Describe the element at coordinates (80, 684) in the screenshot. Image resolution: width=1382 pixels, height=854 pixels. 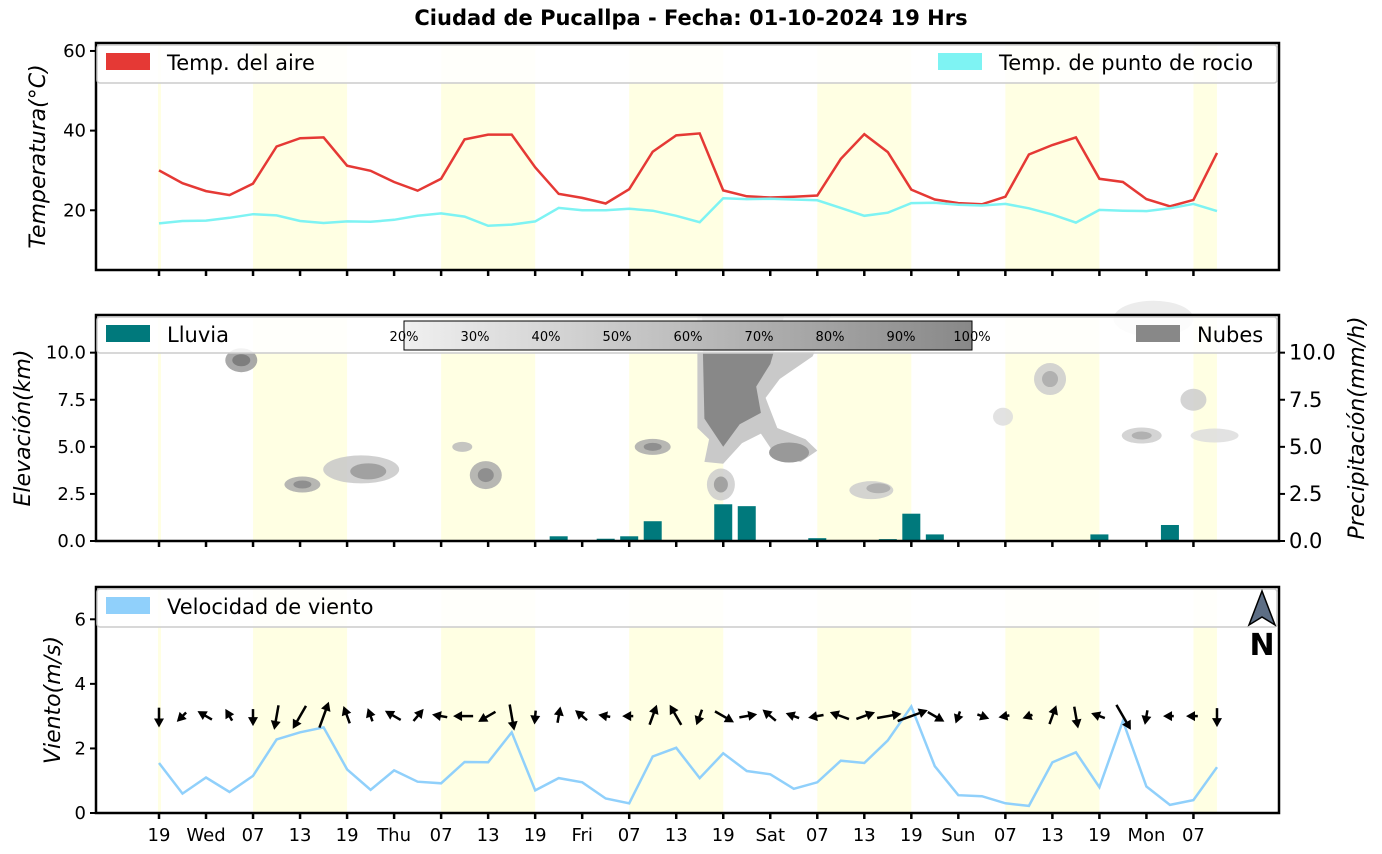
I see `y-tick-label: 4` at that location.